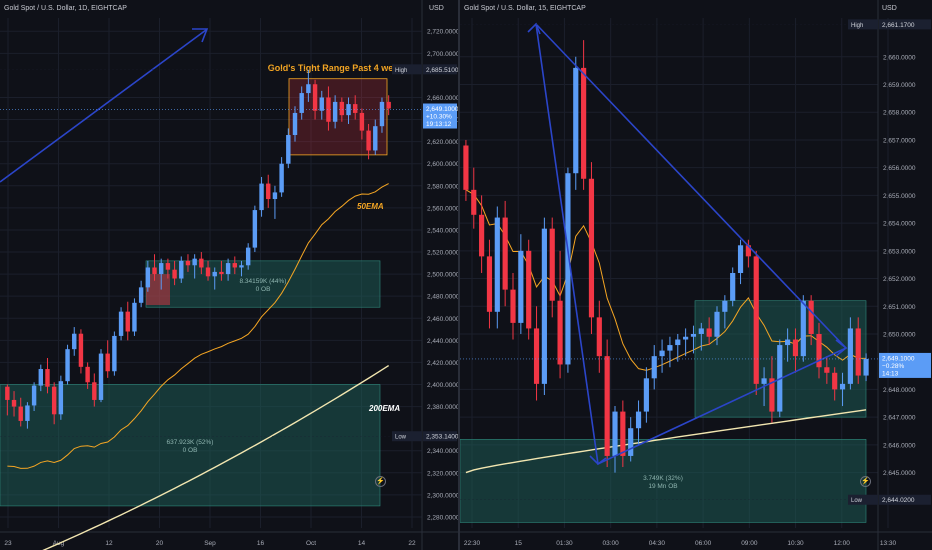 The image size is (932, 550). Describe the element at coordinates (749, 543) in the screenshot. I see `x-tick-label: 09:00` at that location.